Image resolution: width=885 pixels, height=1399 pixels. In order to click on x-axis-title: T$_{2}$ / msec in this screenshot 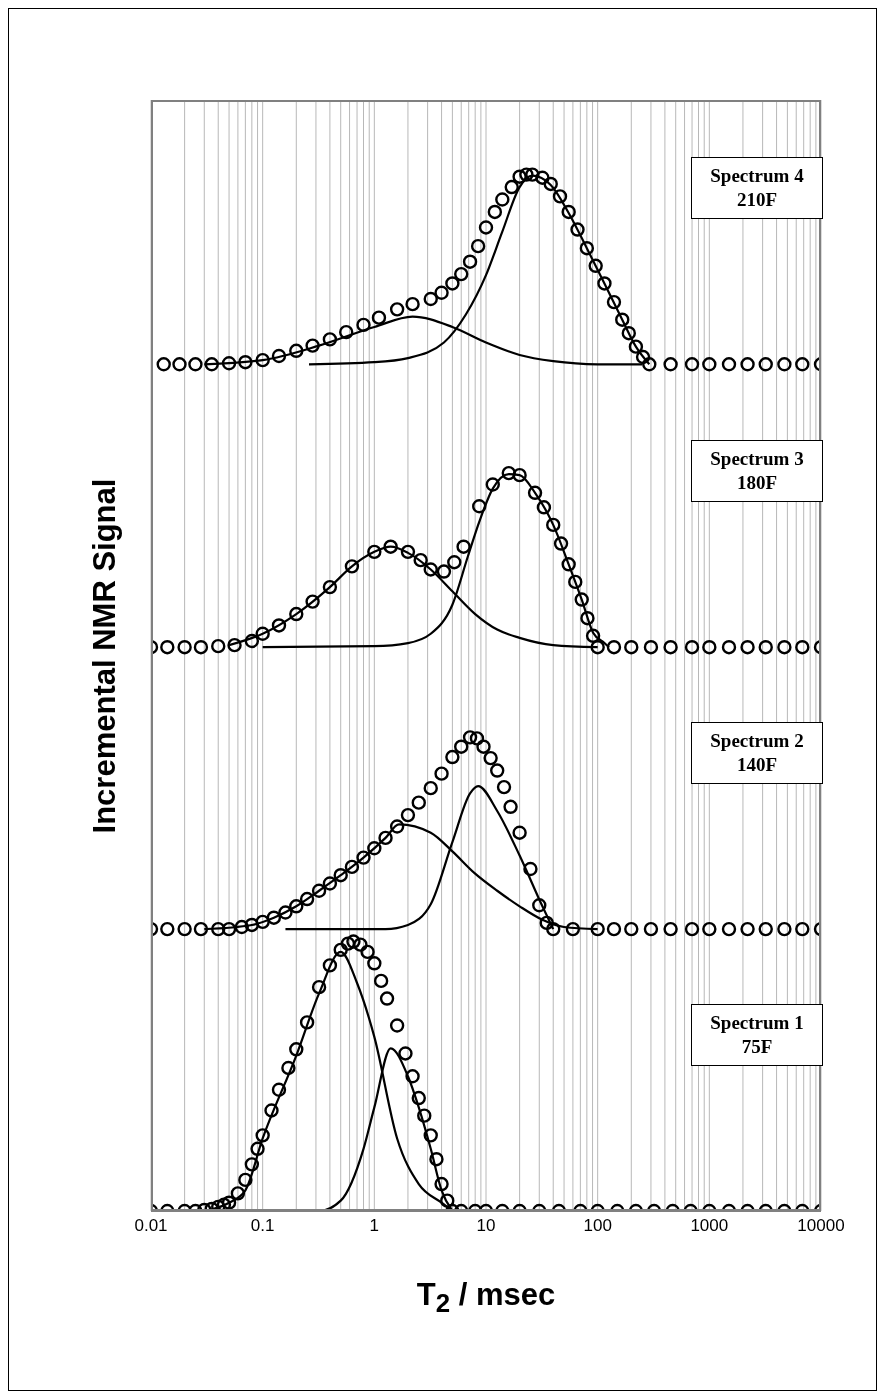, I will do `click(486, 1298)`.